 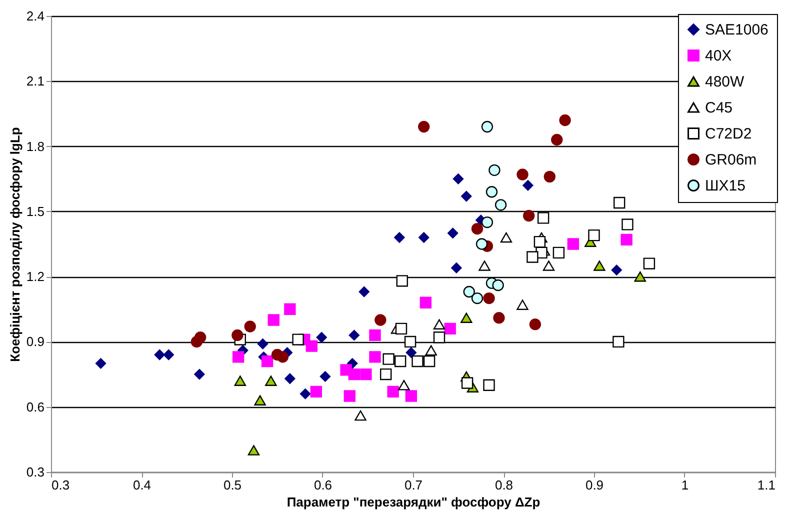 What do you see at coordinates (725, 82) in the screenshot?
I see `legend-label: 480W` at bounding box center [725, 82].